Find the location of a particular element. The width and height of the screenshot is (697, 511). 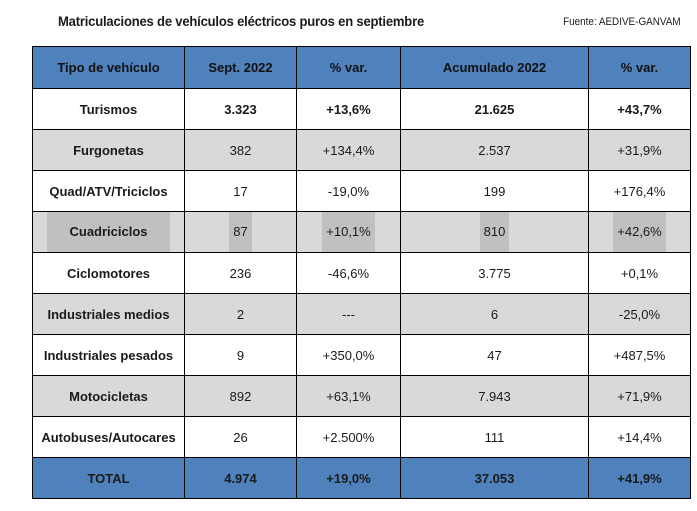

cell-var-sept: +10,1% is located at coordinates (348, 232).